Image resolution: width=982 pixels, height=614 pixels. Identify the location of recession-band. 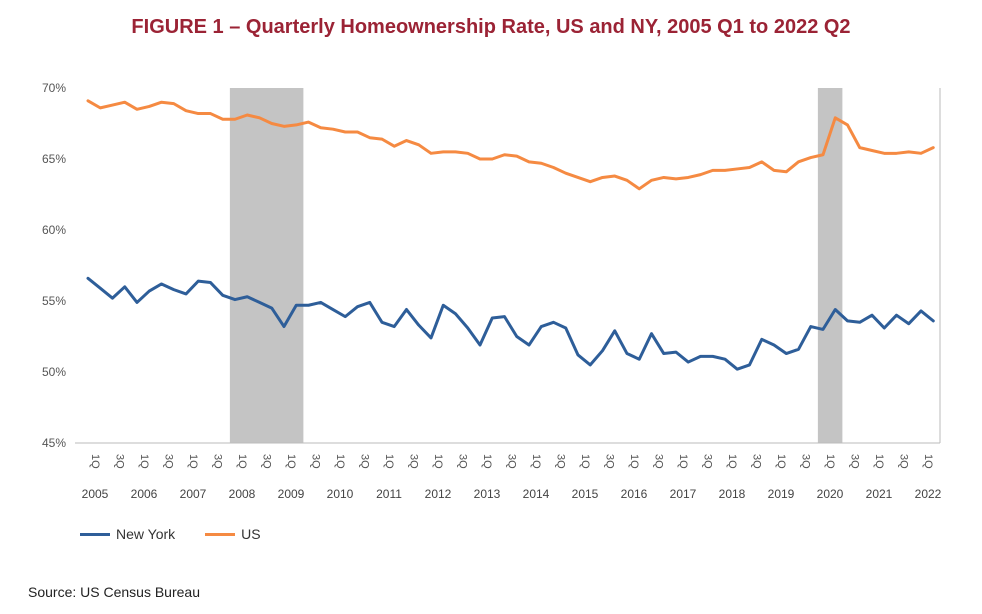
(266, 265).